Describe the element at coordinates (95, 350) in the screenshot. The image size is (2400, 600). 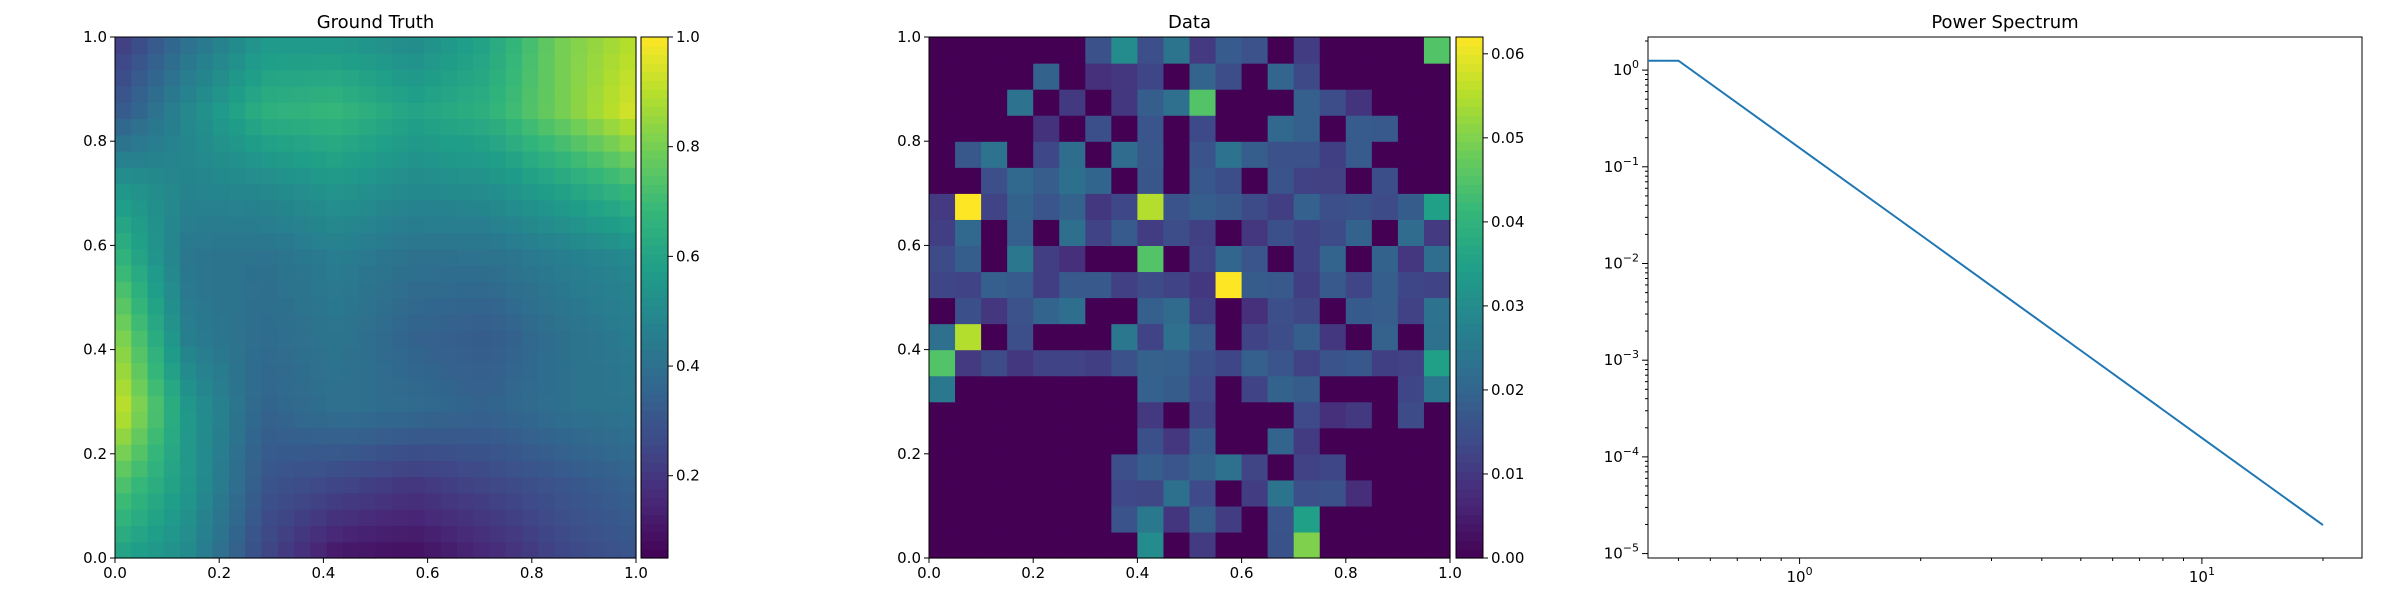
I see `ground-truth-y-tick-label: 0.4` at that location.